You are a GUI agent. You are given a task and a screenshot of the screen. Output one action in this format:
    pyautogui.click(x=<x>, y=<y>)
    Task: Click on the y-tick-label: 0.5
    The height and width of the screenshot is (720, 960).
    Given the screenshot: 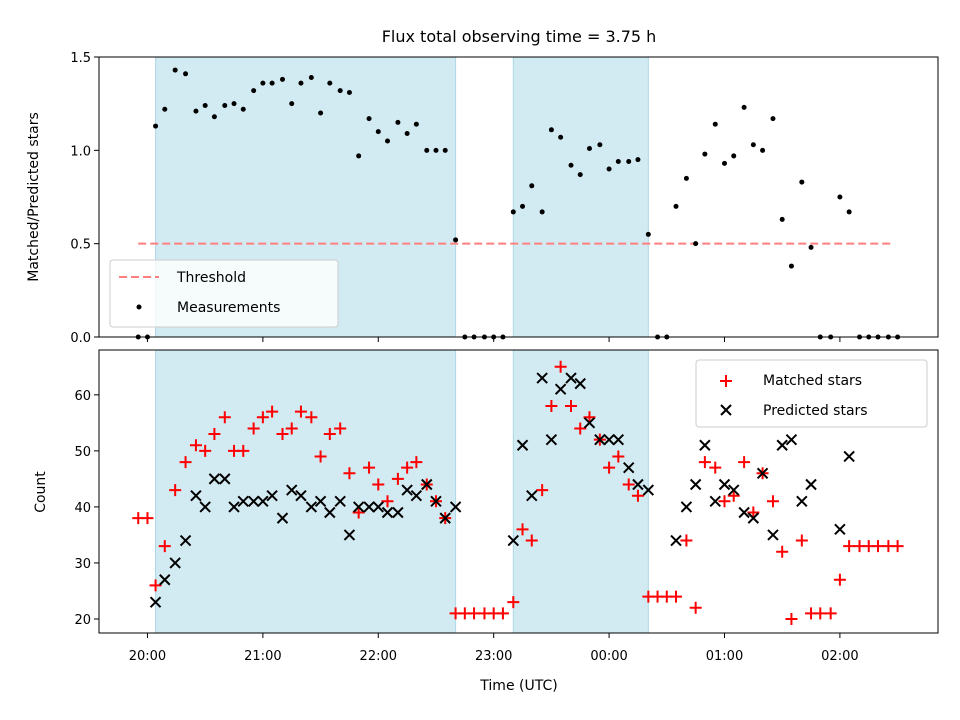 What is the action you would take?
    pyautogui.click(x=80, y=245)
    